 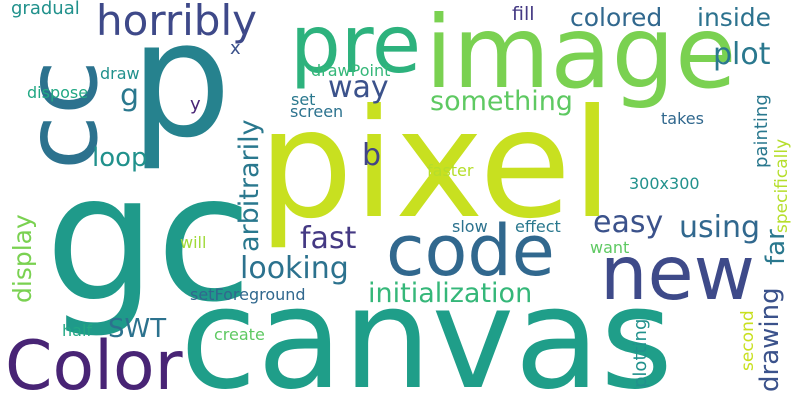 What do you see at coordinates (45, 9) in the screenshot?
I see `word-gradual: gradual` at bounding box center [45, 9].